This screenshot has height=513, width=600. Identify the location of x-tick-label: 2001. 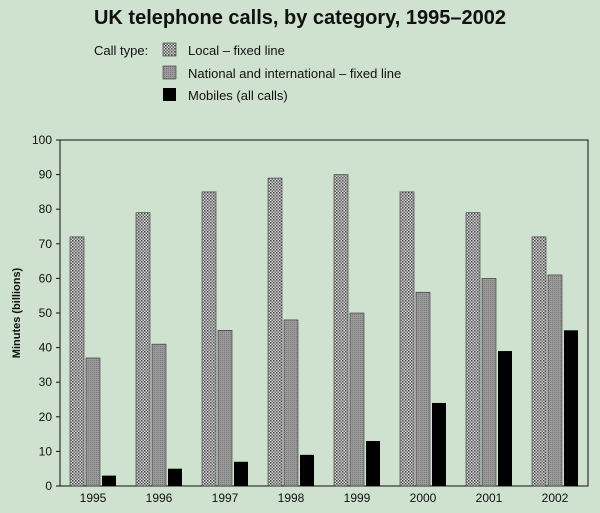
(489, 498).